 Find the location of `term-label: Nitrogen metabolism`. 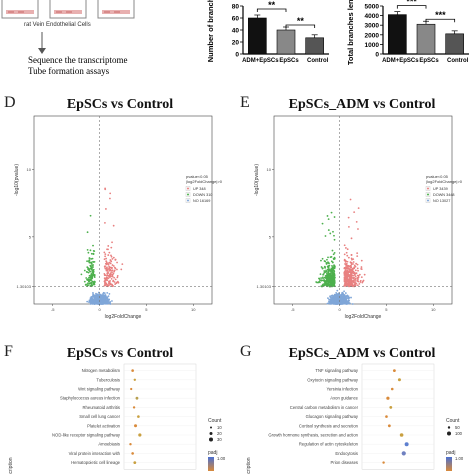

term-label: Nitrogen metabolism is located at coordinates (101, 370).